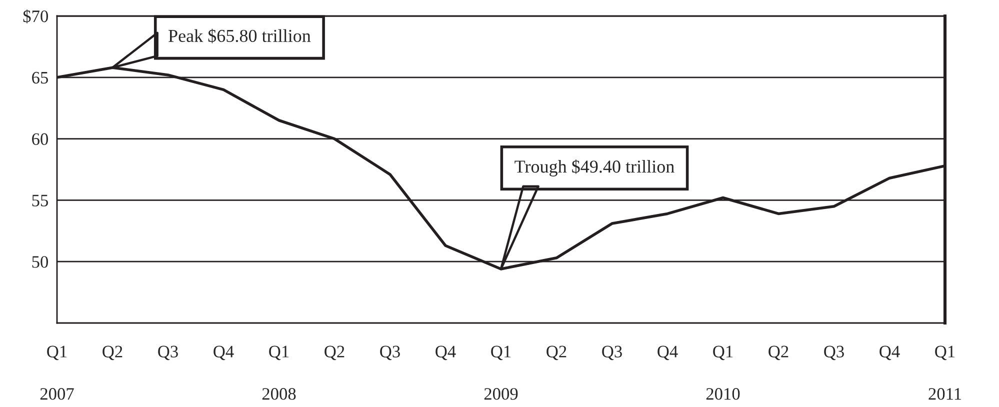  I want to click on category-label: Q1 2011, so click(944, 373).